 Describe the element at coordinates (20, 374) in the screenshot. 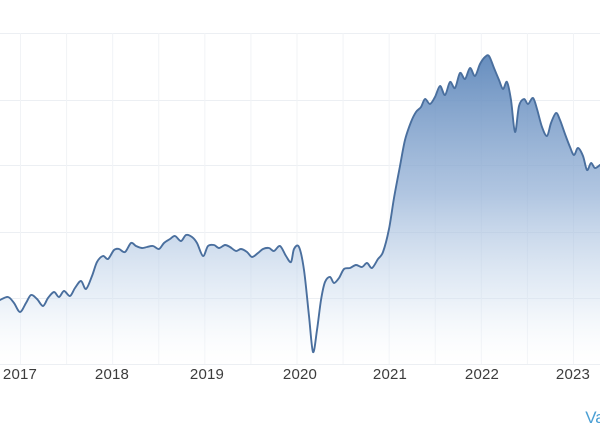

I see `x-tick-label-2017: 2017` at that location.